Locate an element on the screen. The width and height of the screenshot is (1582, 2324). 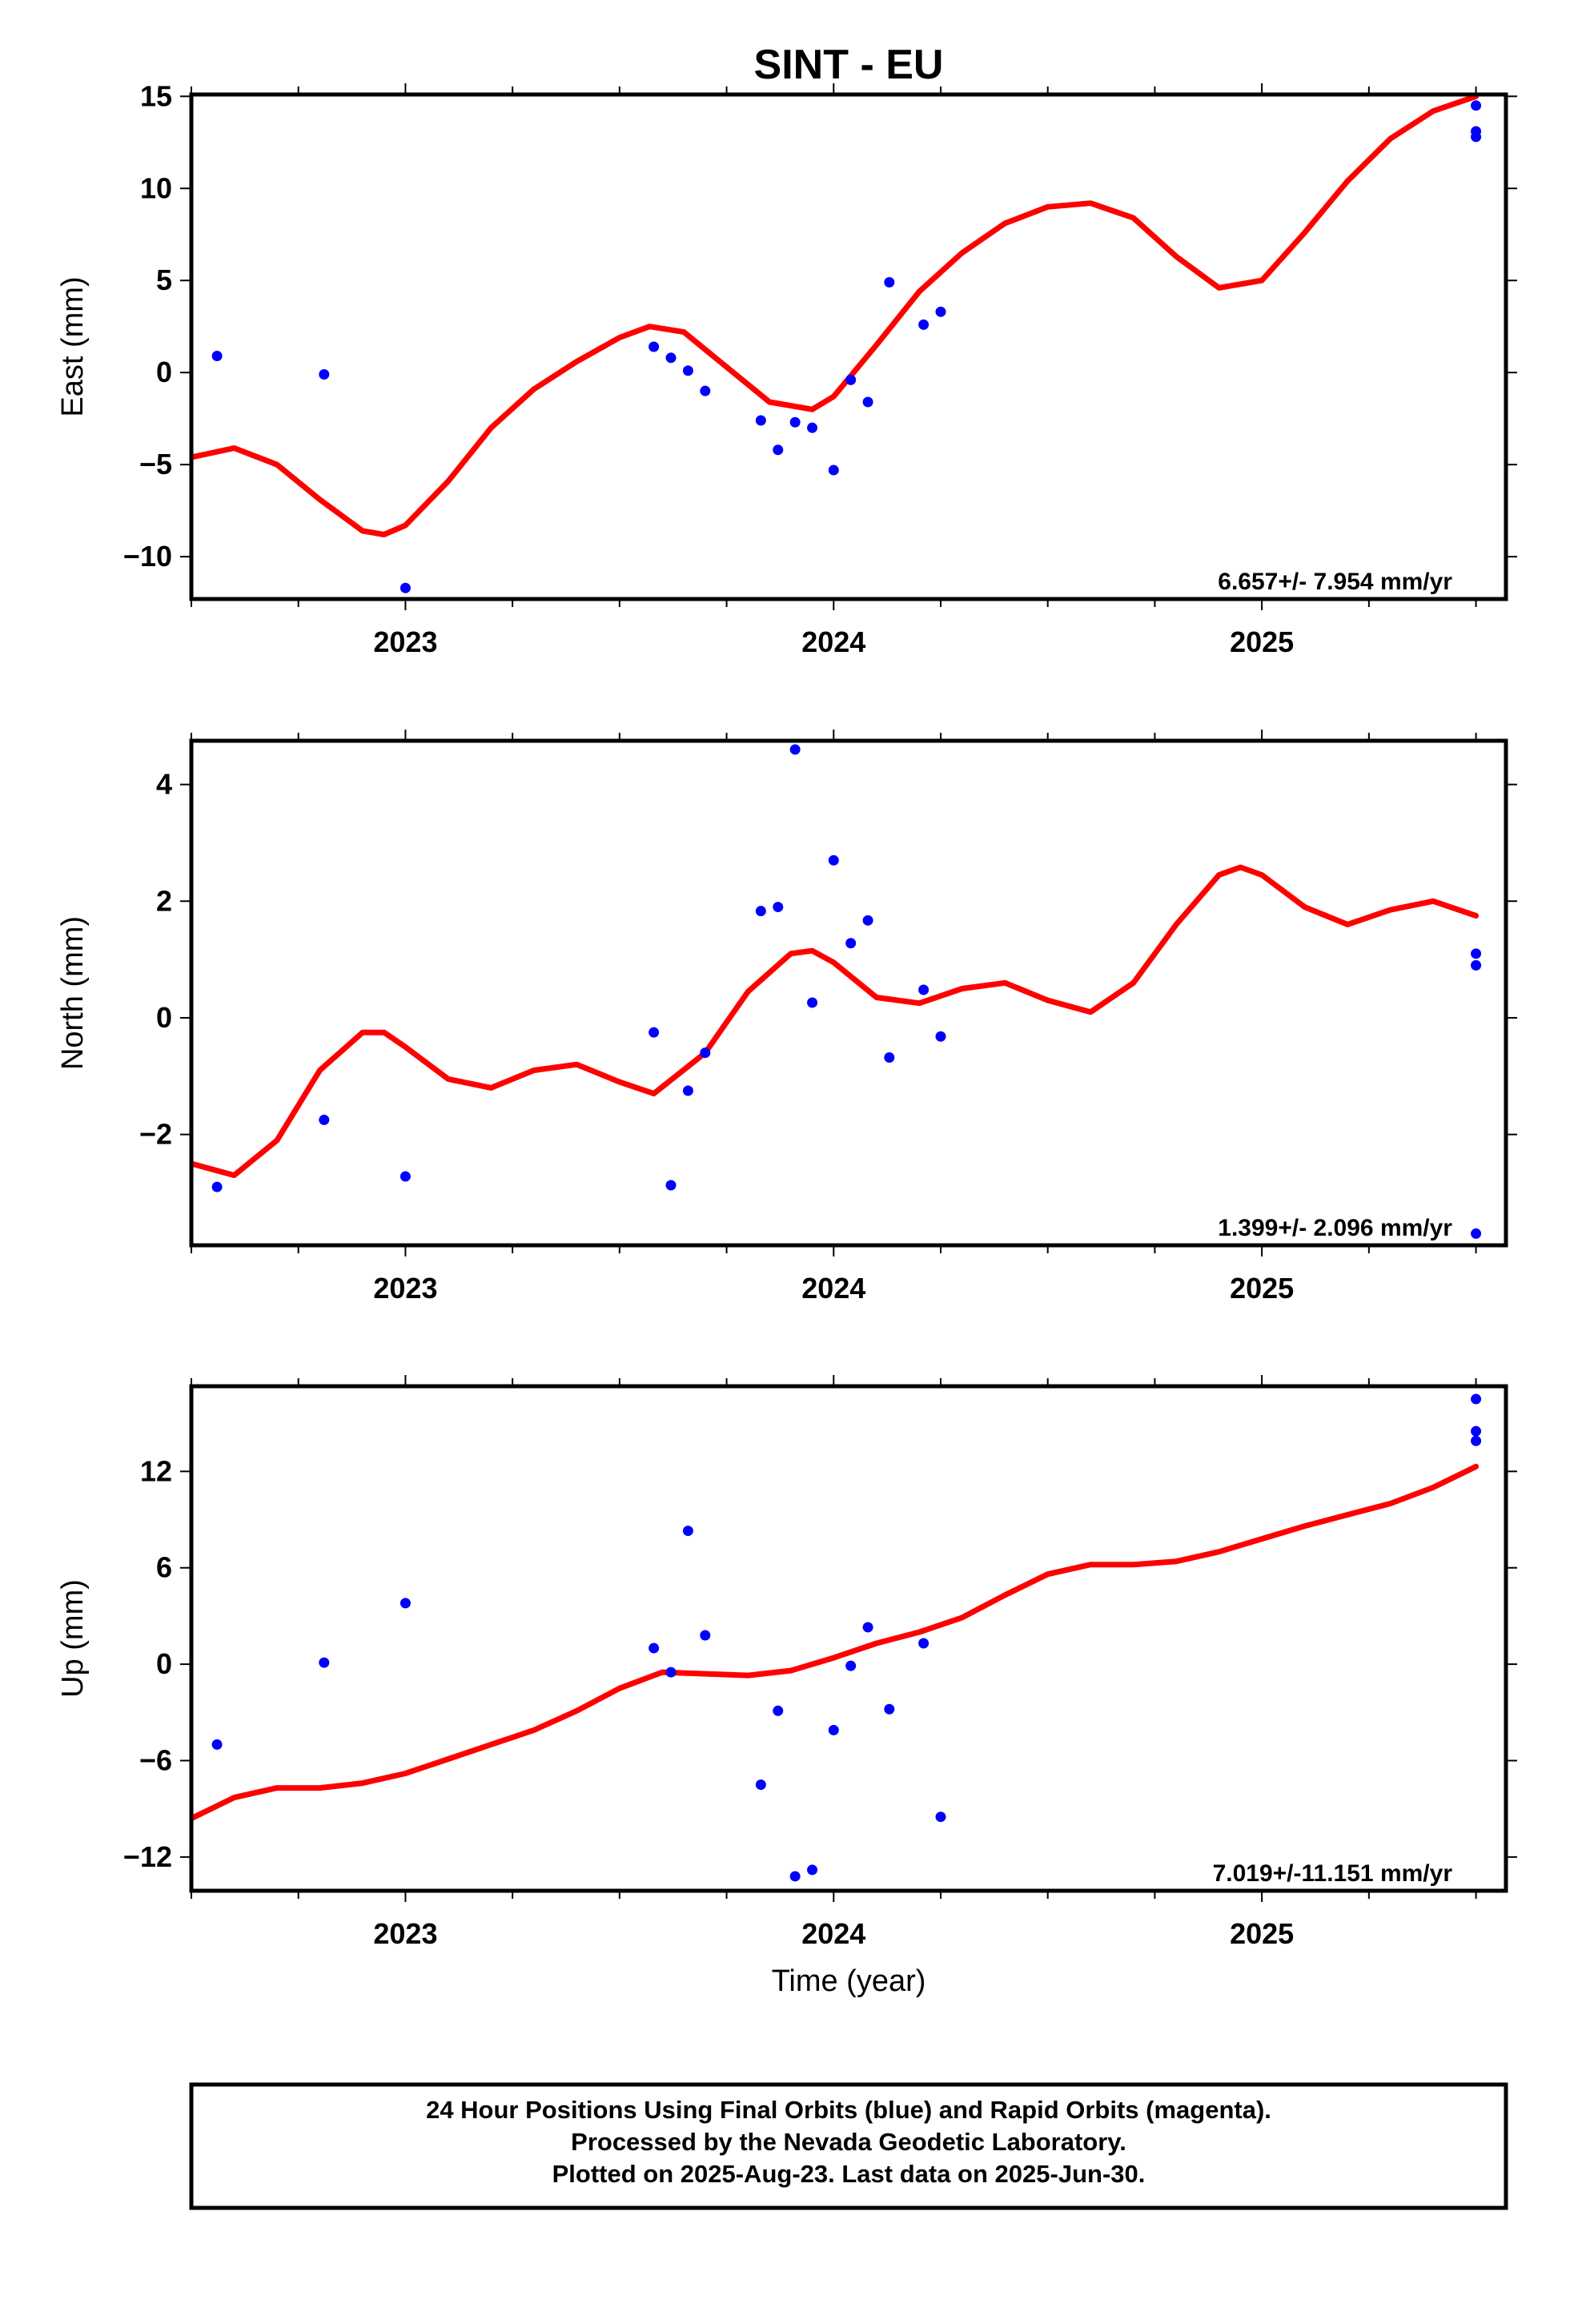
north-y-tick-label: 2 is located at coordinates (164, 900).